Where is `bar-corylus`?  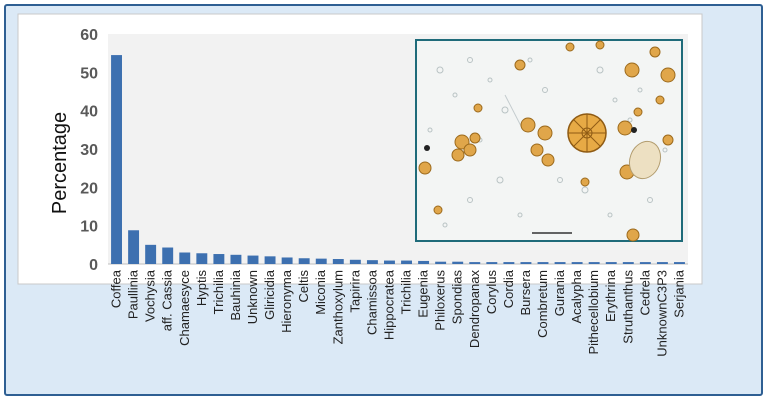
bar-corylus is located at coordinates (492, 263).